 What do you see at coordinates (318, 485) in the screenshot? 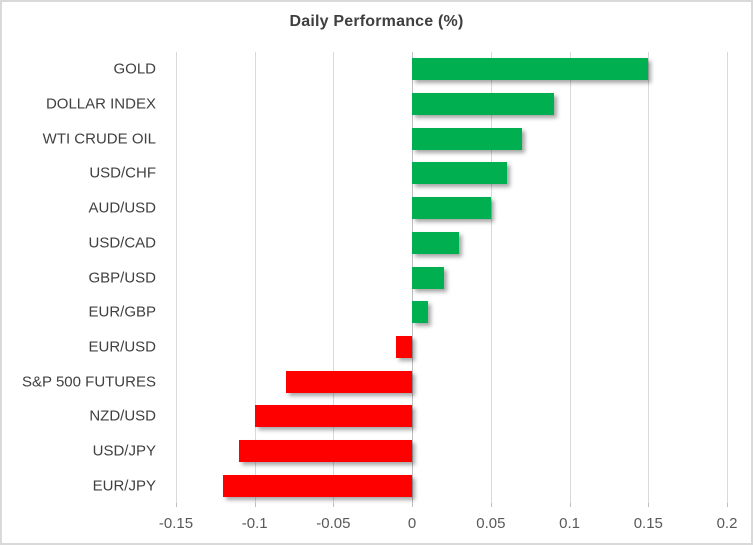
I see `bar-eur-jpy` at bounding box center [318, 485].